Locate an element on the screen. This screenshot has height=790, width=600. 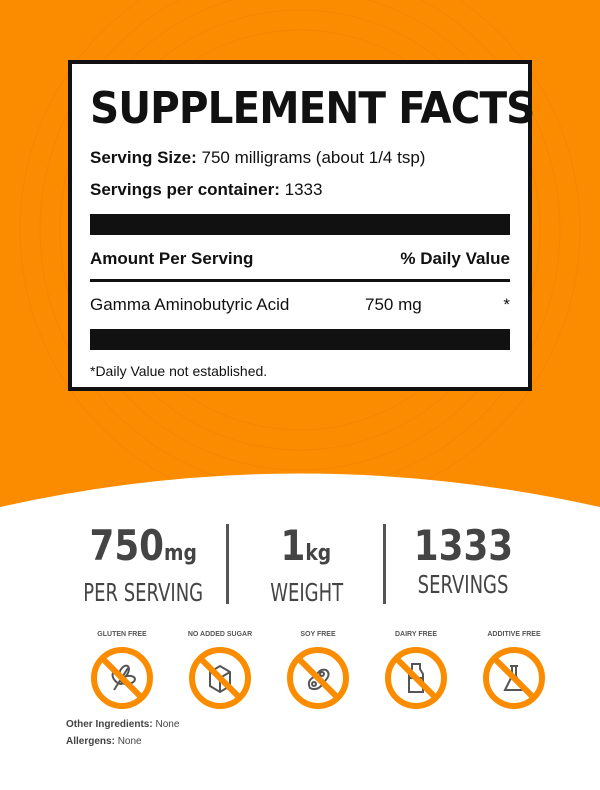
stat-label: SERVINGS is located at coordinates (463, 584).